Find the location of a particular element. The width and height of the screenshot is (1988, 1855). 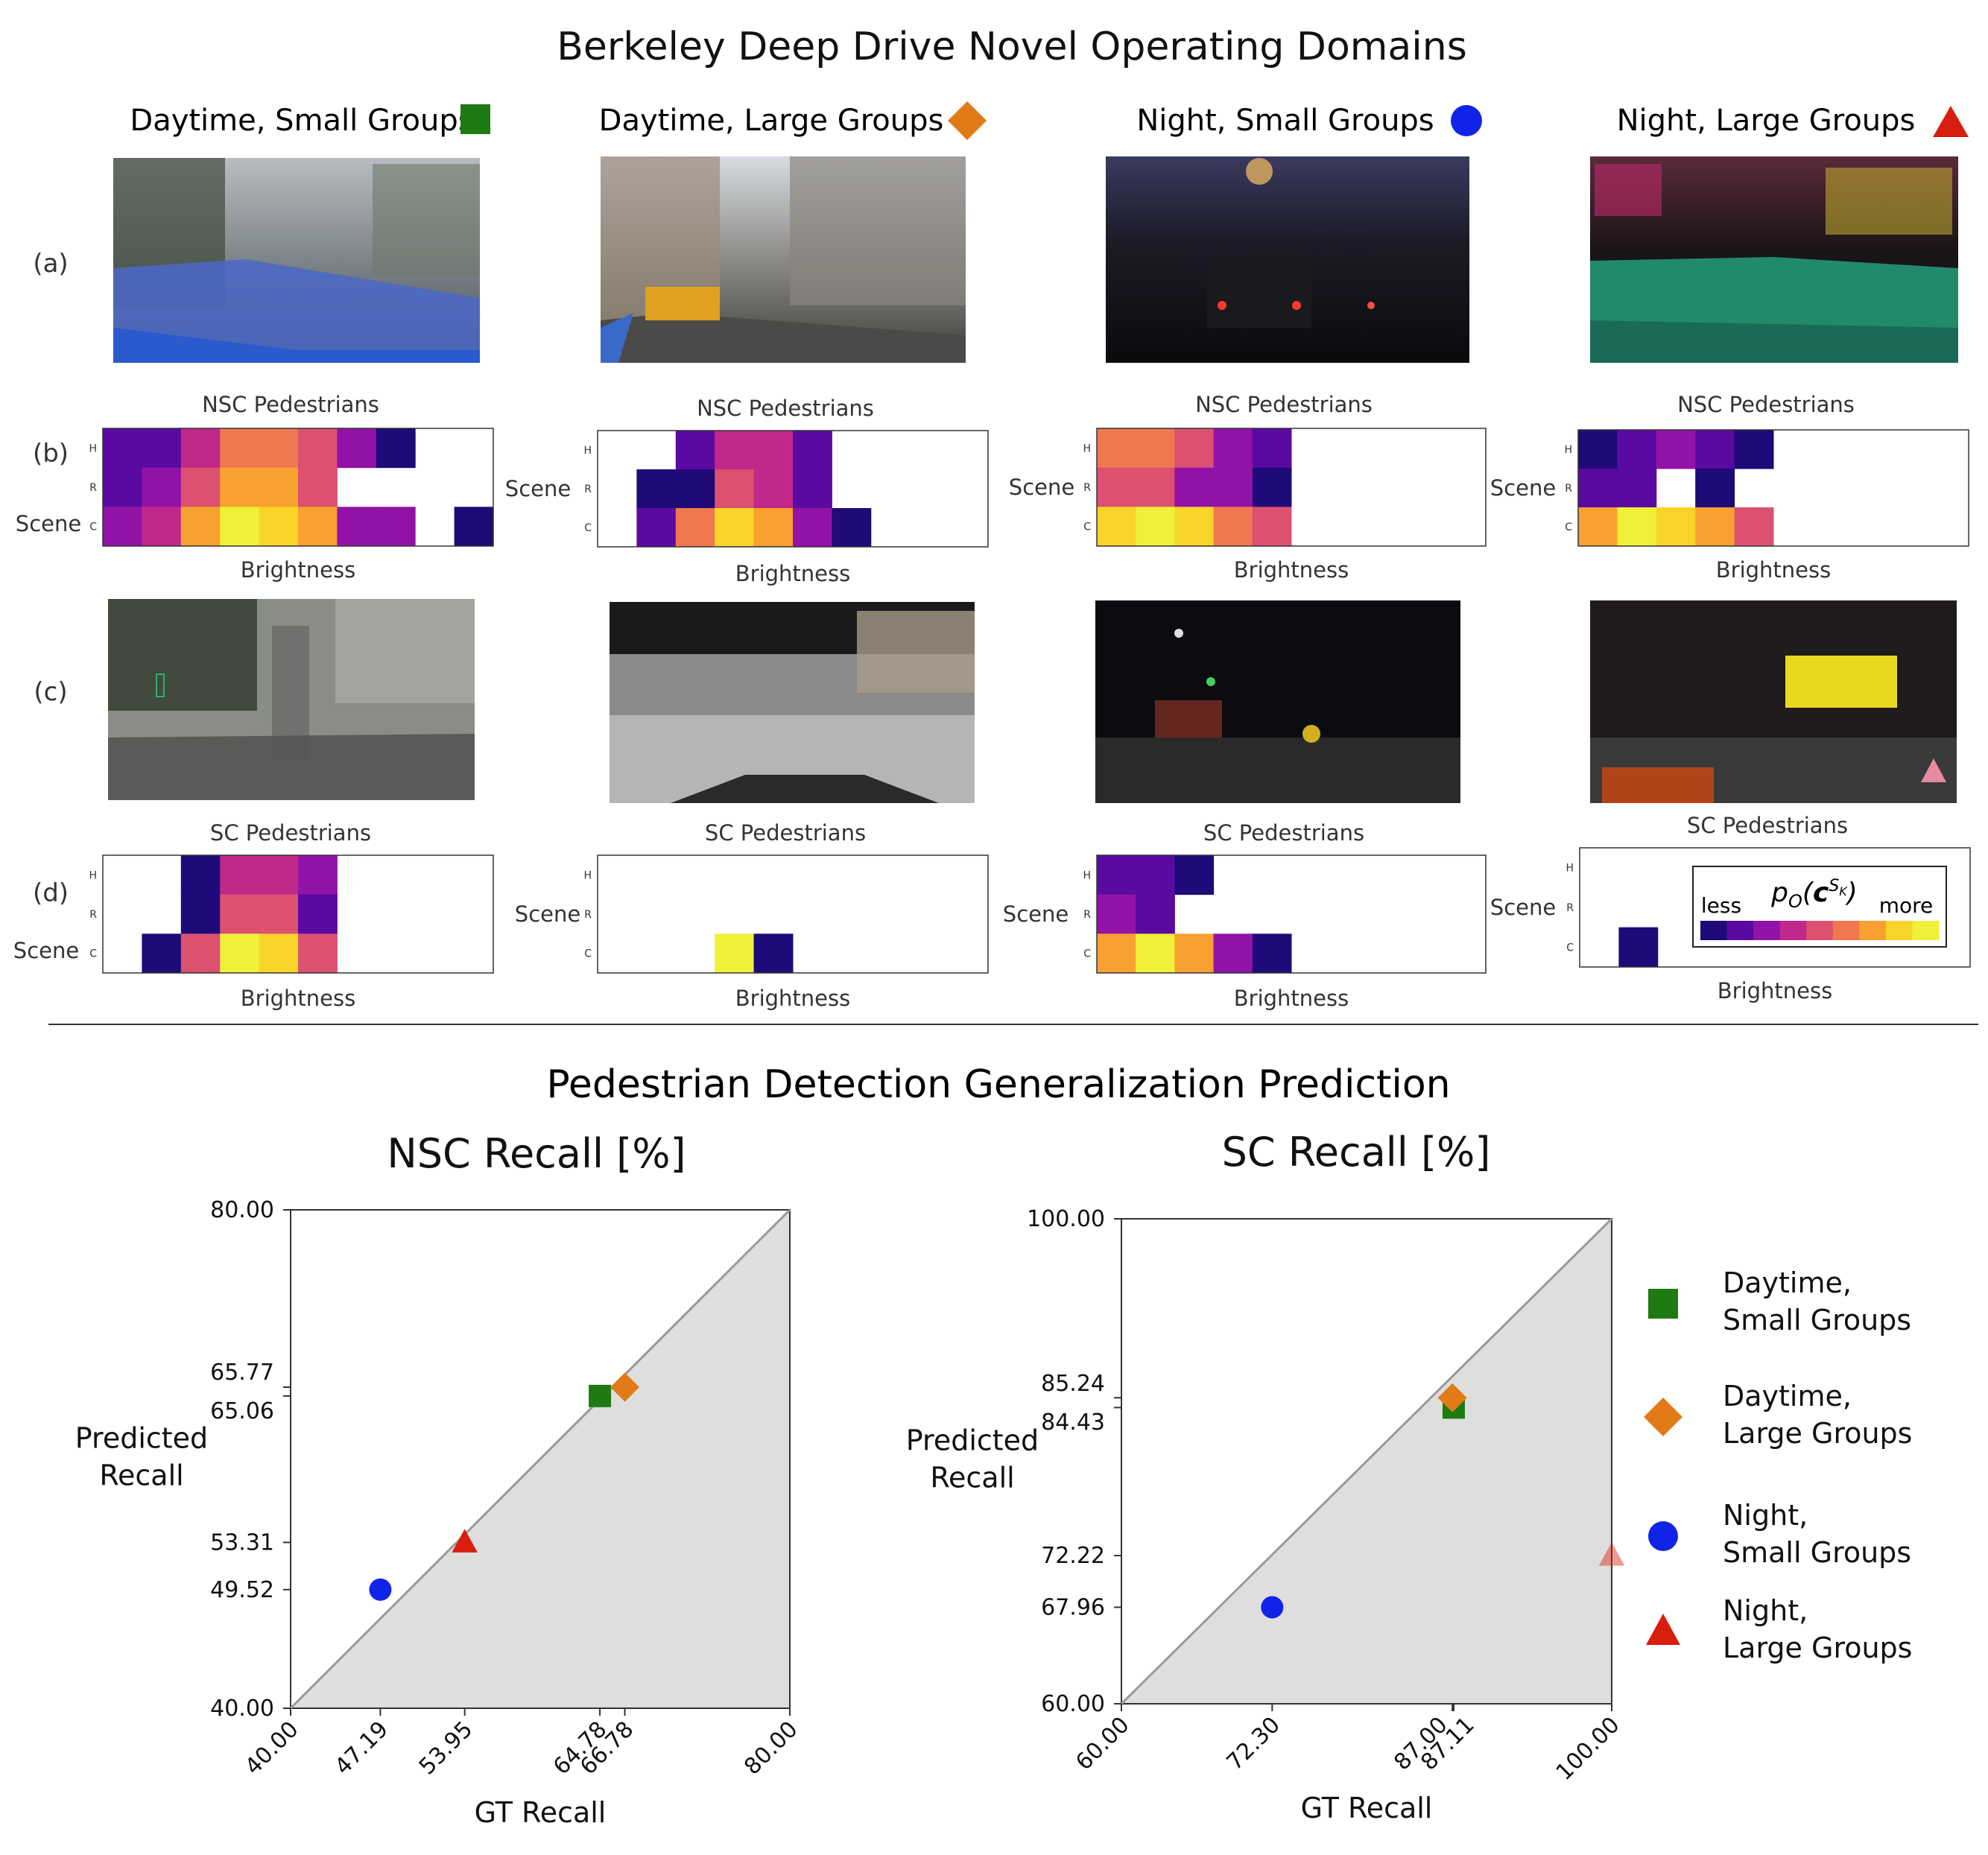

green-square-icon is located at coordinates (475, 119).